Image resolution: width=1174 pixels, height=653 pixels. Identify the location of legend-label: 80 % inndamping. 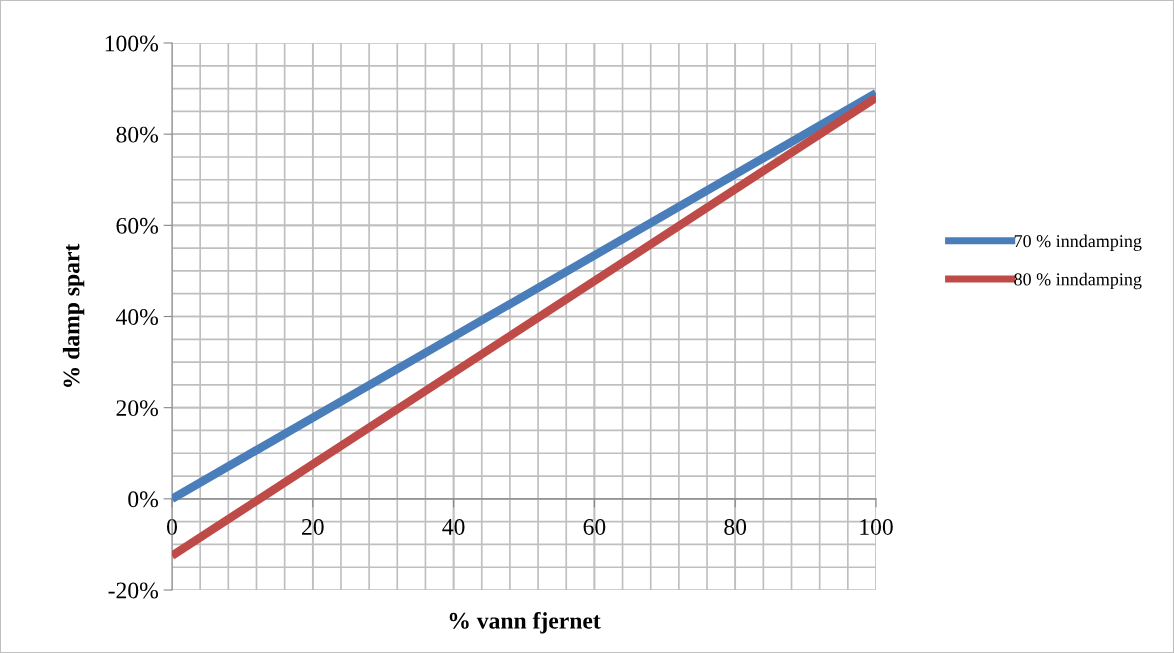
(1078, 281).